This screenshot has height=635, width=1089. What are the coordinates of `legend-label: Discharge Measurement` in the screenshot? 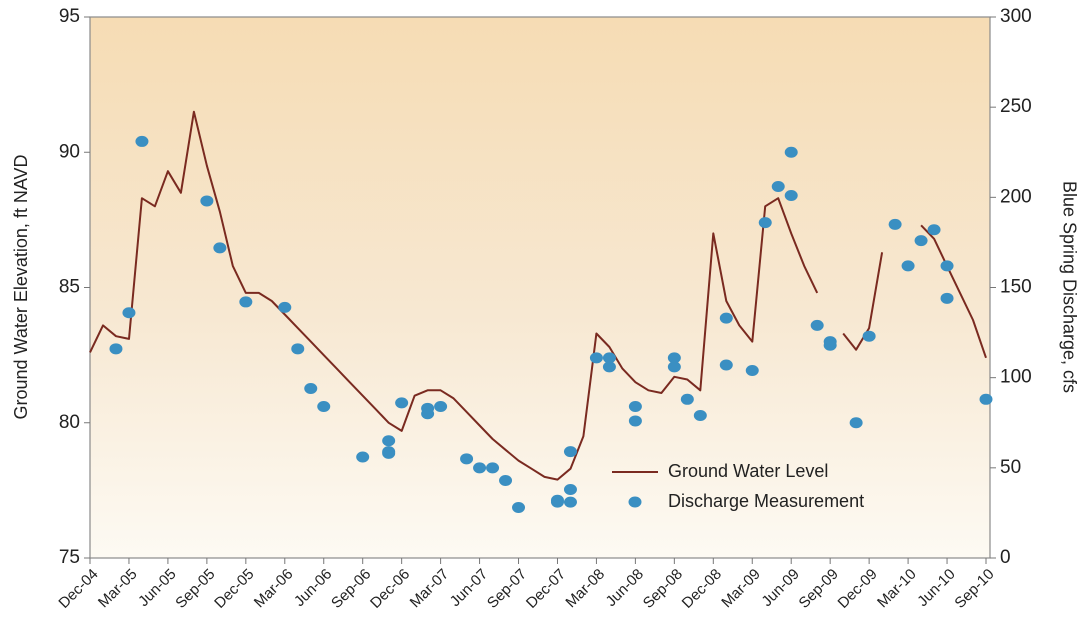 It's located at (766, 501).